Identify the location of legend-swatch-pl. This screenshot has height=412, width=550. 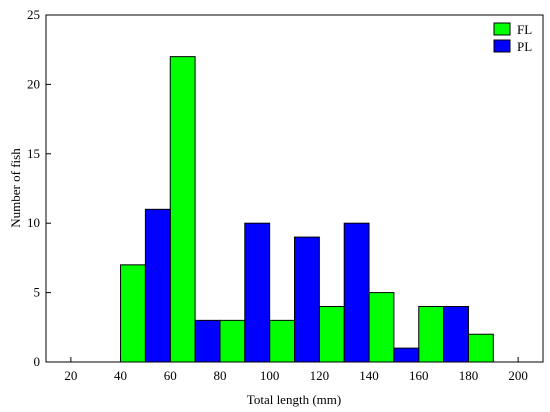
(502, 46).